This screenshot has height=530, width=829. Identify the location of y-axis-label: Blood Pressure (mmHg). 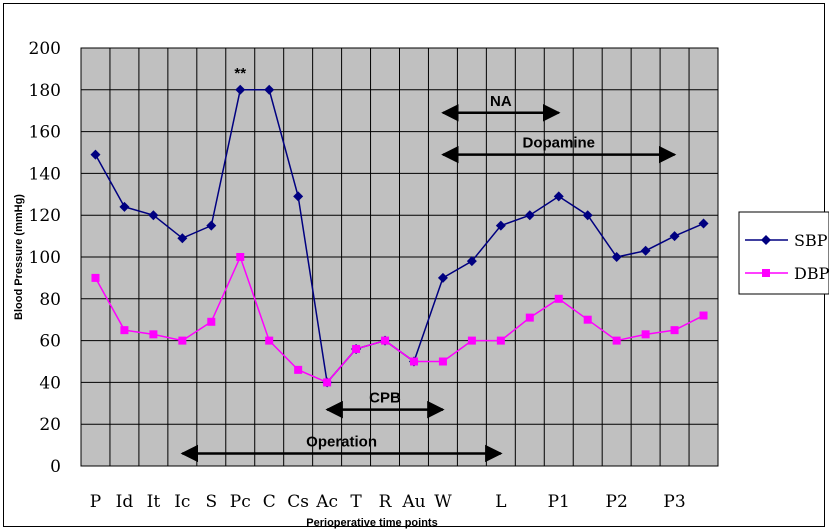
(19, 257).